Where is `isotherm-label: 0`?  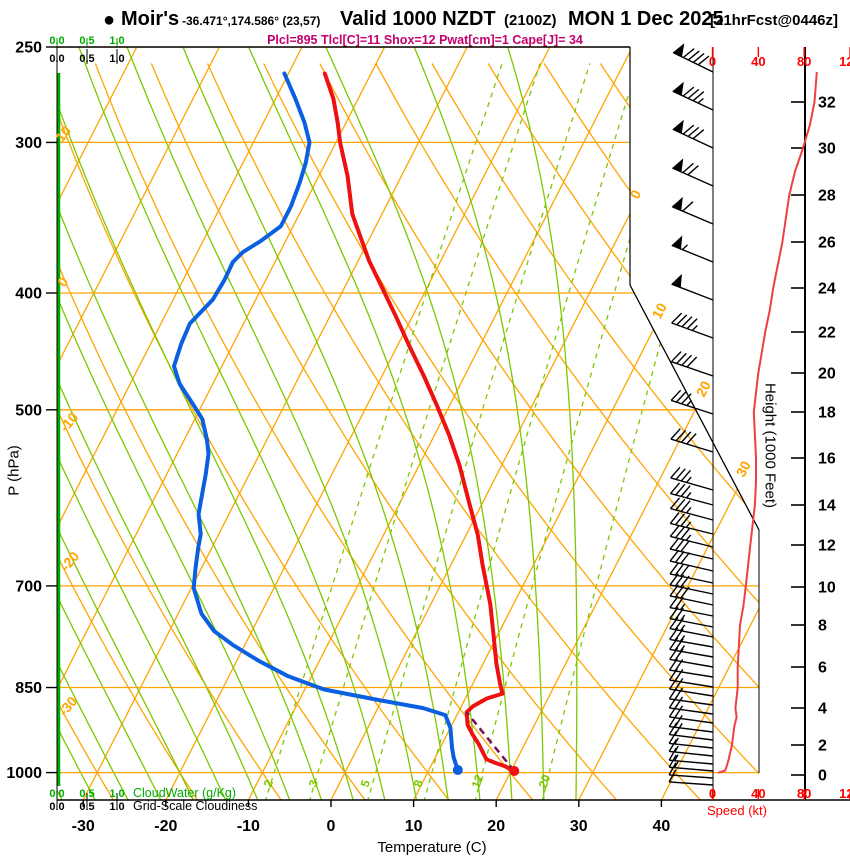 isotherm-label: 0 is located at coordinates (636, 194).